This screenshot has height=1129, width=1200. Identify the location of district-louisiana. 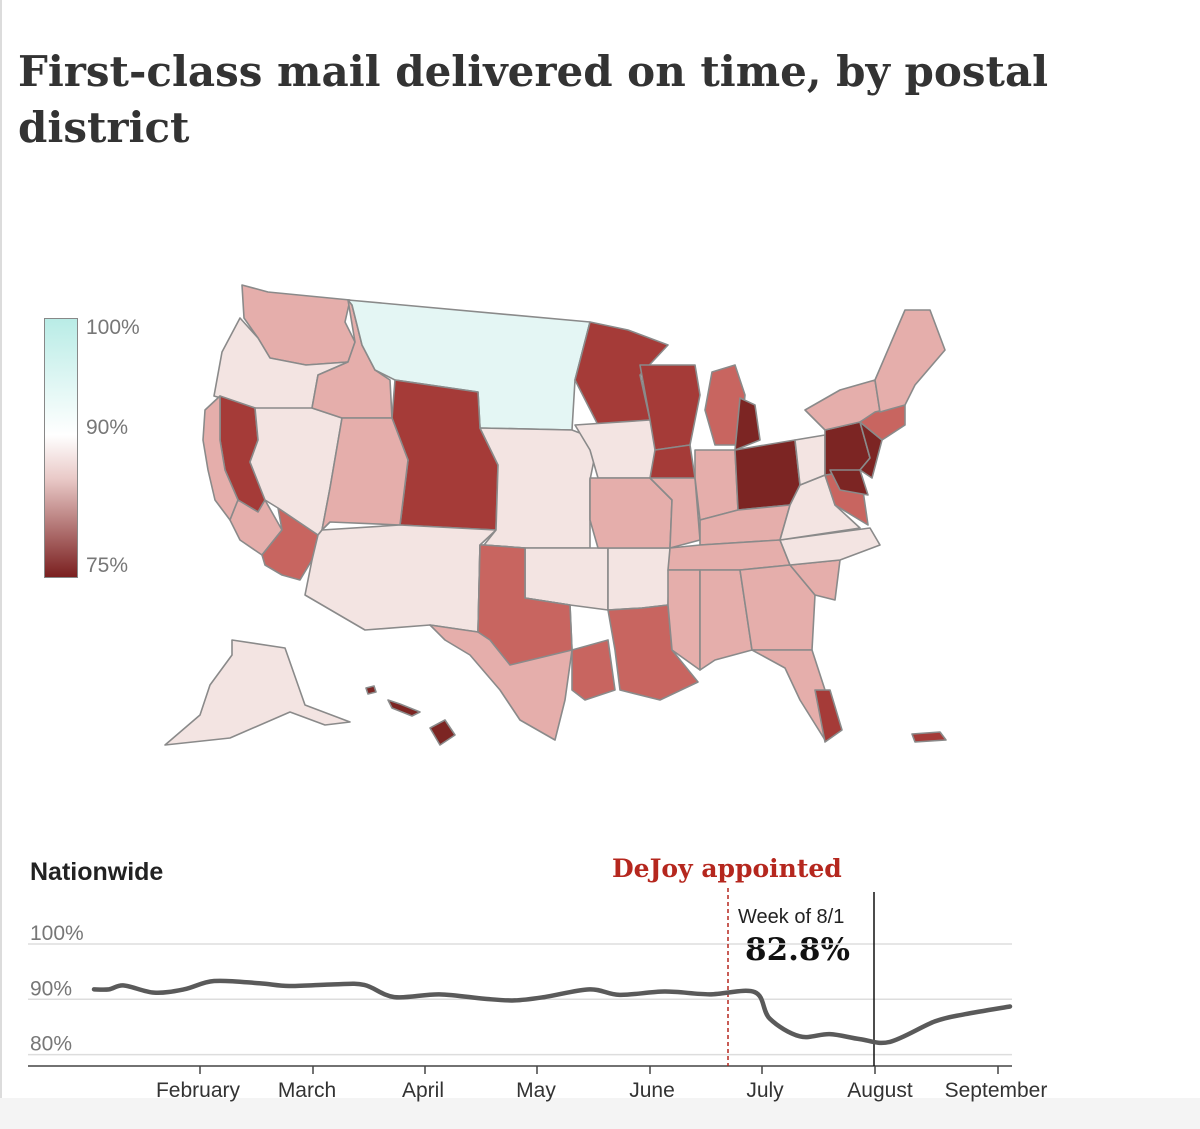
(653, 652).